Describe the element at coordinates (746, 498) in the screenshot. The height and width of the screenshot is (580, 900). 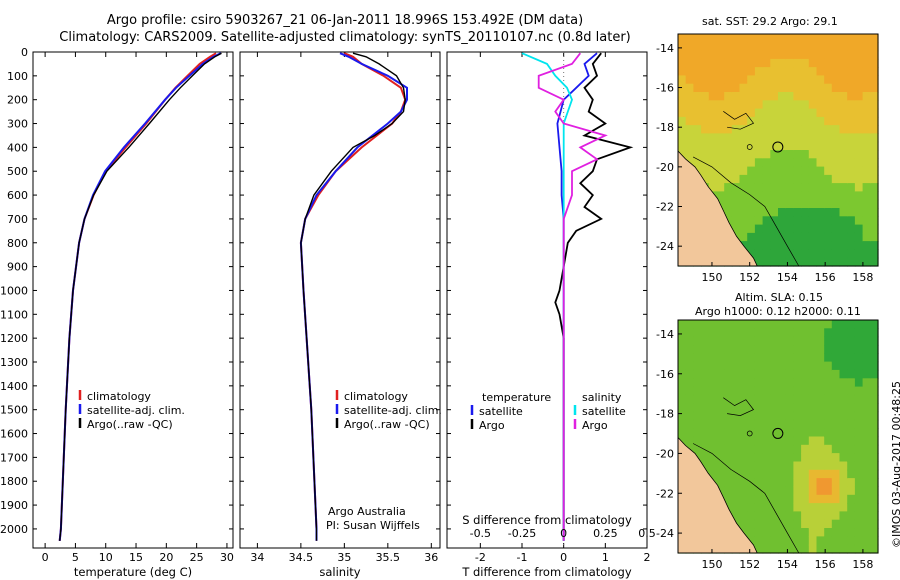
I see `bathymetry-contour` at that location.